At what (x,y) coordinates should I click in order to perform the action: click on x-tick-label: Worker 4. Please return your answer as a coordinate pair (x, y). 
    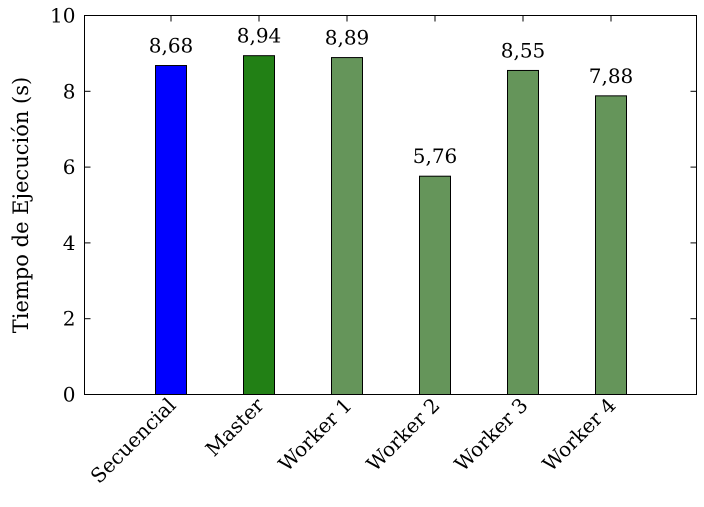
    Looking at the image, I should click on (579, 434).